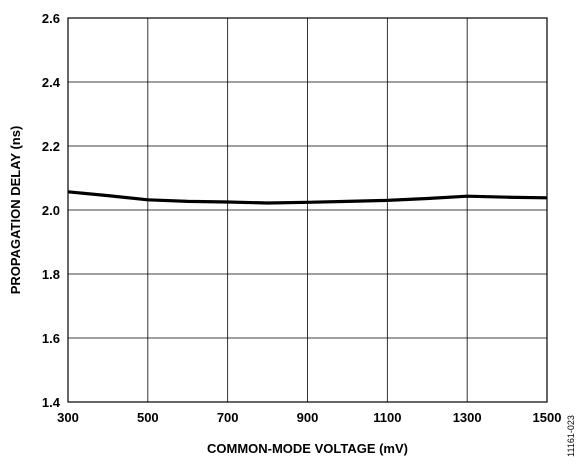 This screenshot has height=463, width=584. I want to click on x-tick-labels: 300 500 700 900 1100 1300 1500, so click(309, 417).